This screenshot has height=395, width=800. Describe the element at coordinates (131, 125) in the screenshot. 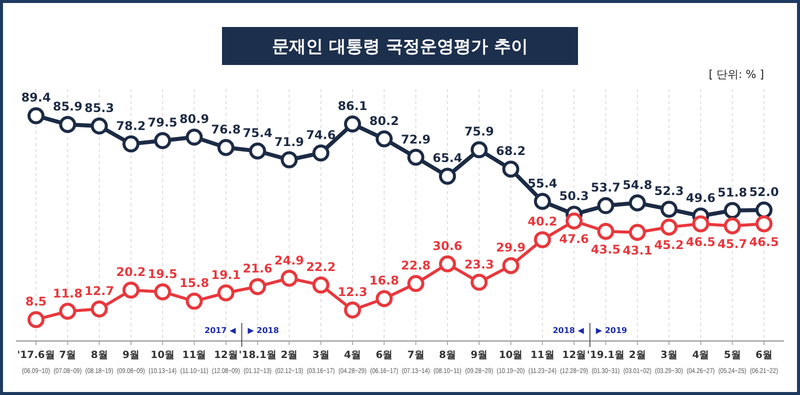

I see `data-label: 78.2` at that location.